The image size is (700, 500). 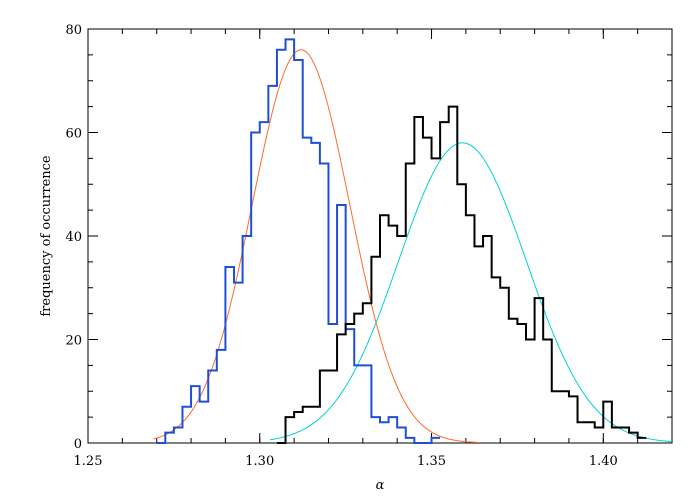 What do you see at coordinates (46, 236) in the screenshot?
I see `y-axis-label: frequency of occurrence` at bounding box center [46, 236].